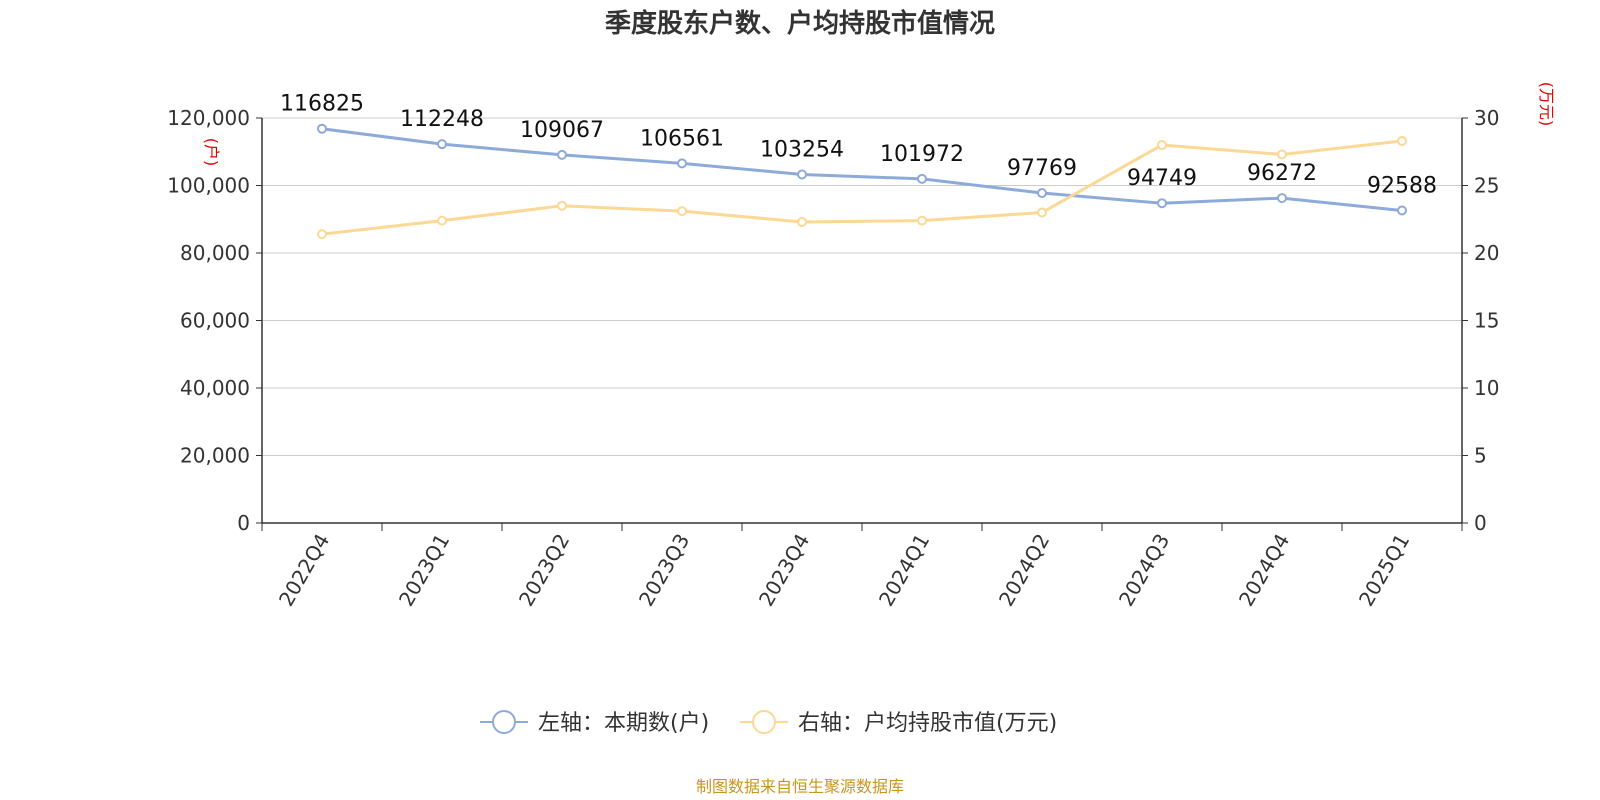 The width and height of the screenshot is (1600, 800). Describe the element at coordinates (1402, 186) in the screenshot. I see `data-label: 92588` at that location.